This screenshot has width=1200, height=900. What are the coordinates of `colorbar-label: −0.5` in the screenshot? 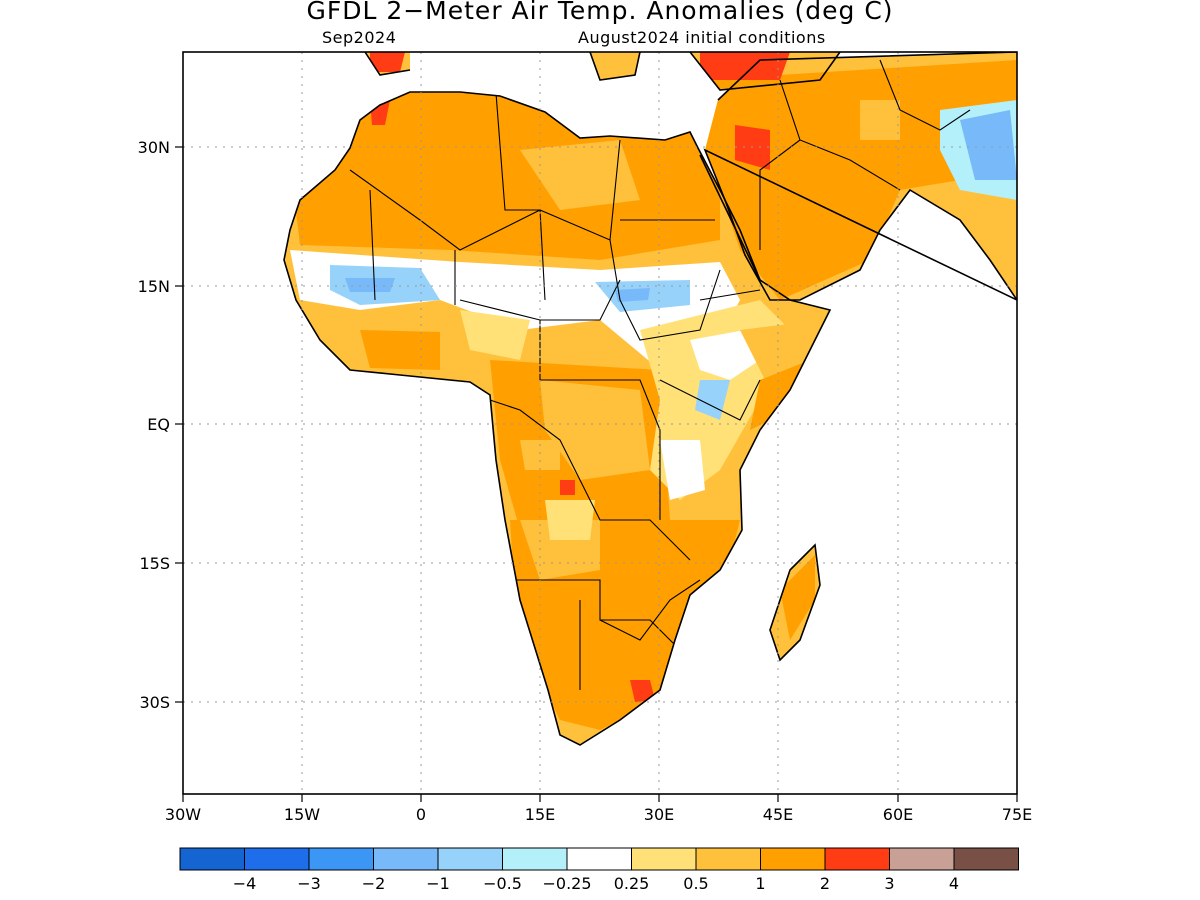 It's located at (502, 883).